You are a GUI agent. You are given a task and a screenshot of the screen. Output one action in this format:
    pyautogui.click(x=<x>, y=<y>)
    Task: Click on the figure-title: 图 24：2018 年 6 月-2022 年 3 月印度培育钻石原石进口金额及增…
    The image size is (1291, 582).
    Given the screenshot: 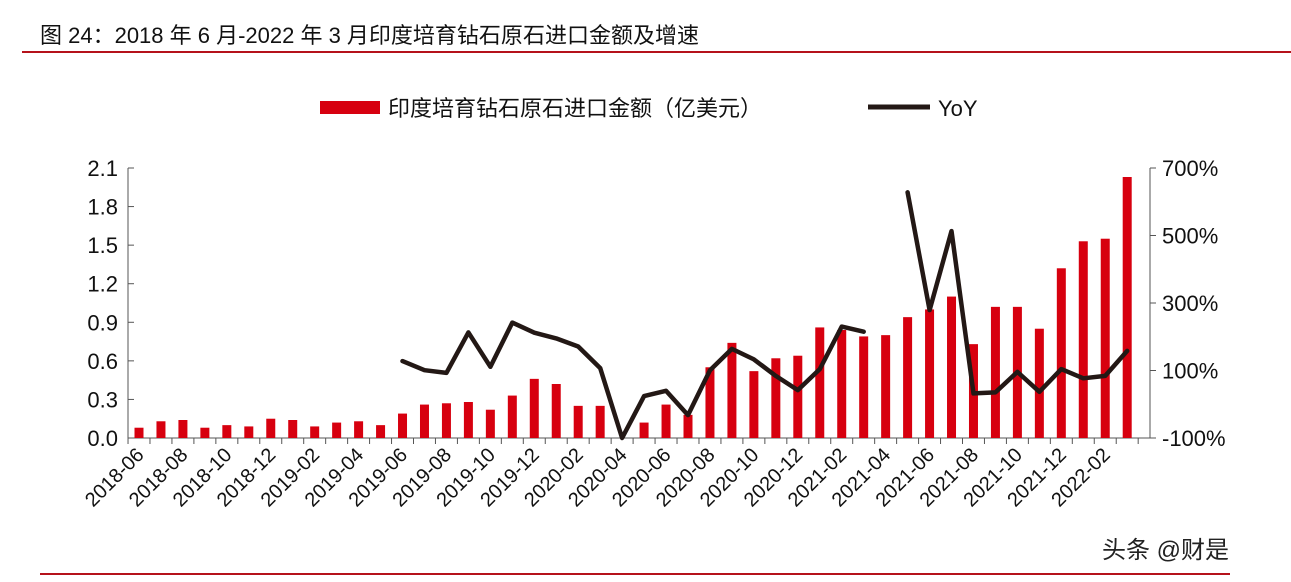 What is the action you would take?
    pyautogui.click(x=369, y=35)
    